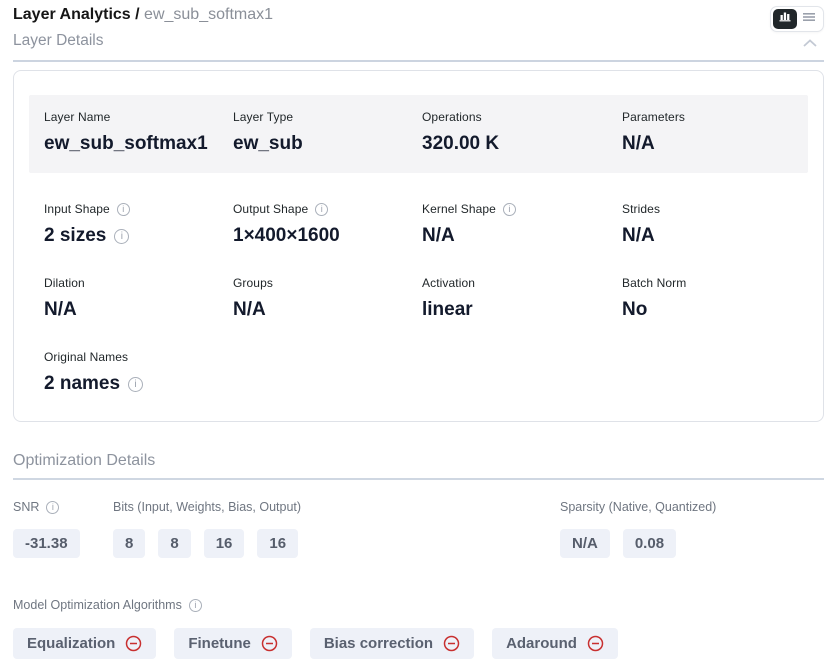  I want to click on algorithm-chip-finetune: Finetune, so click(233, 643).